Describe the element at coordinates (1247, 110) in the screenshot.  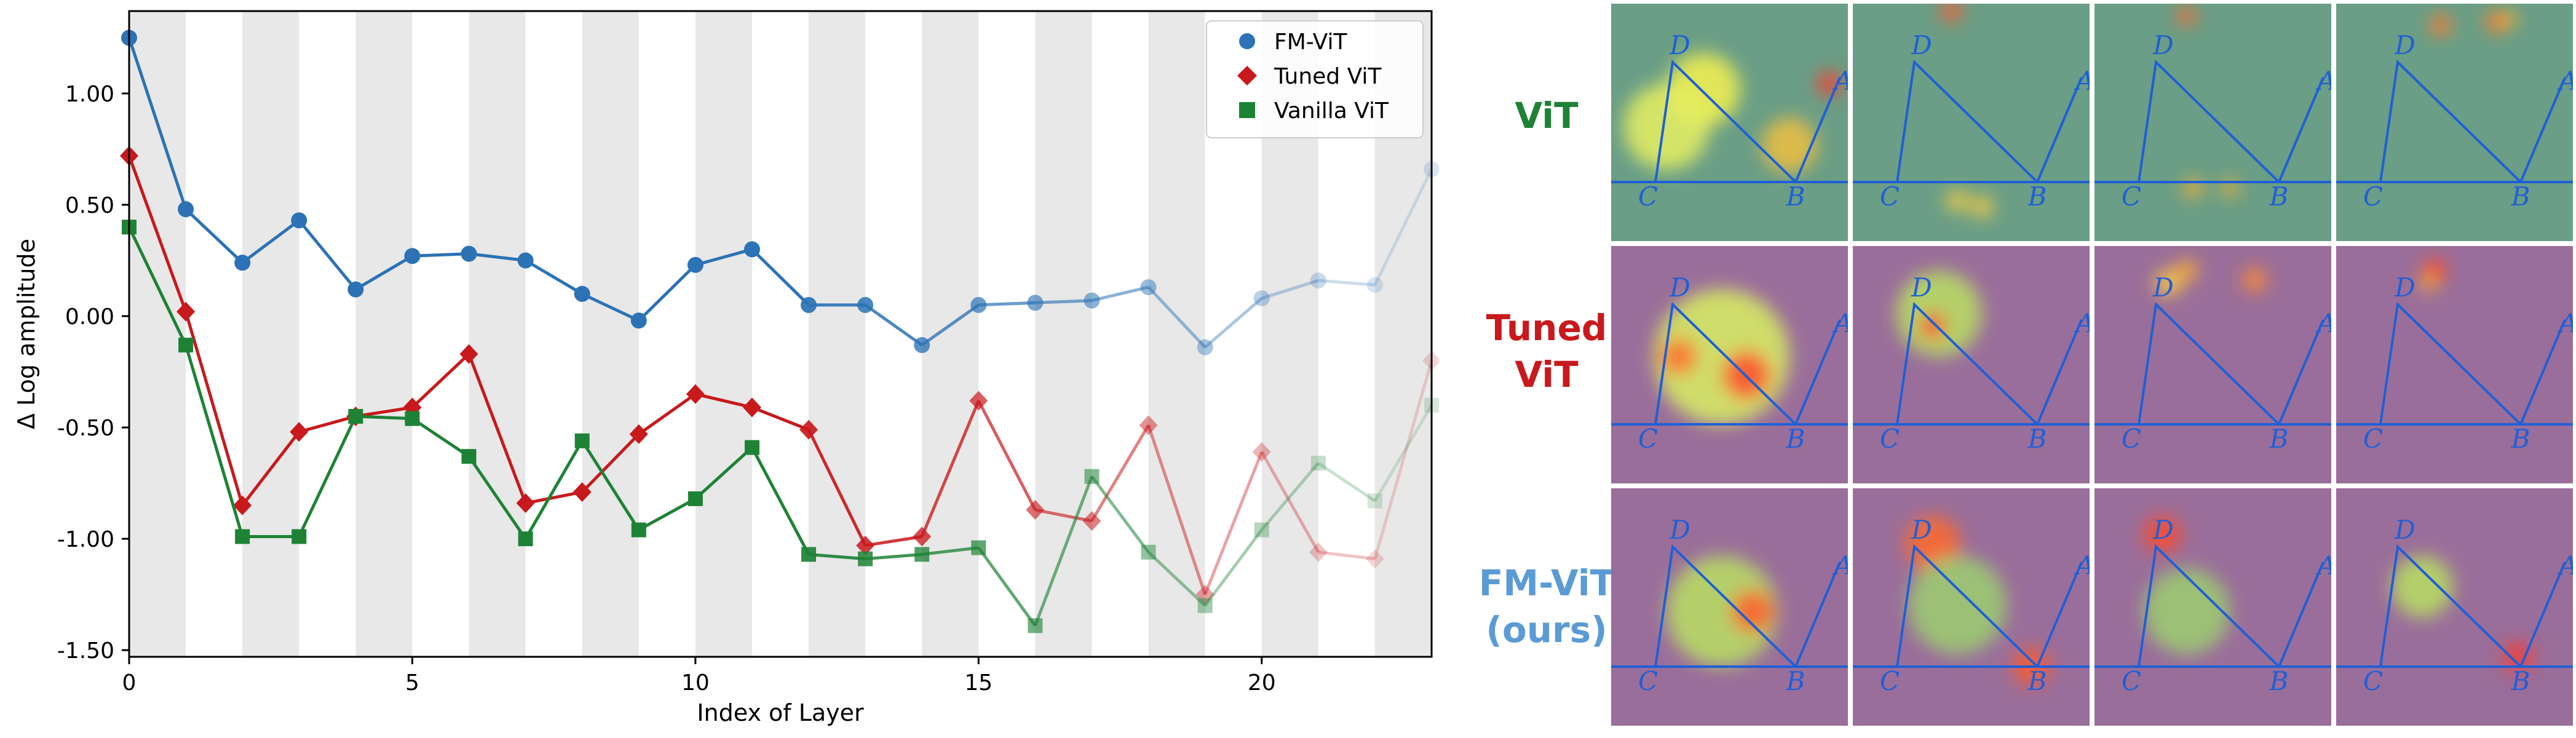
I see `legend-marker-vanilla-vit` at that location.